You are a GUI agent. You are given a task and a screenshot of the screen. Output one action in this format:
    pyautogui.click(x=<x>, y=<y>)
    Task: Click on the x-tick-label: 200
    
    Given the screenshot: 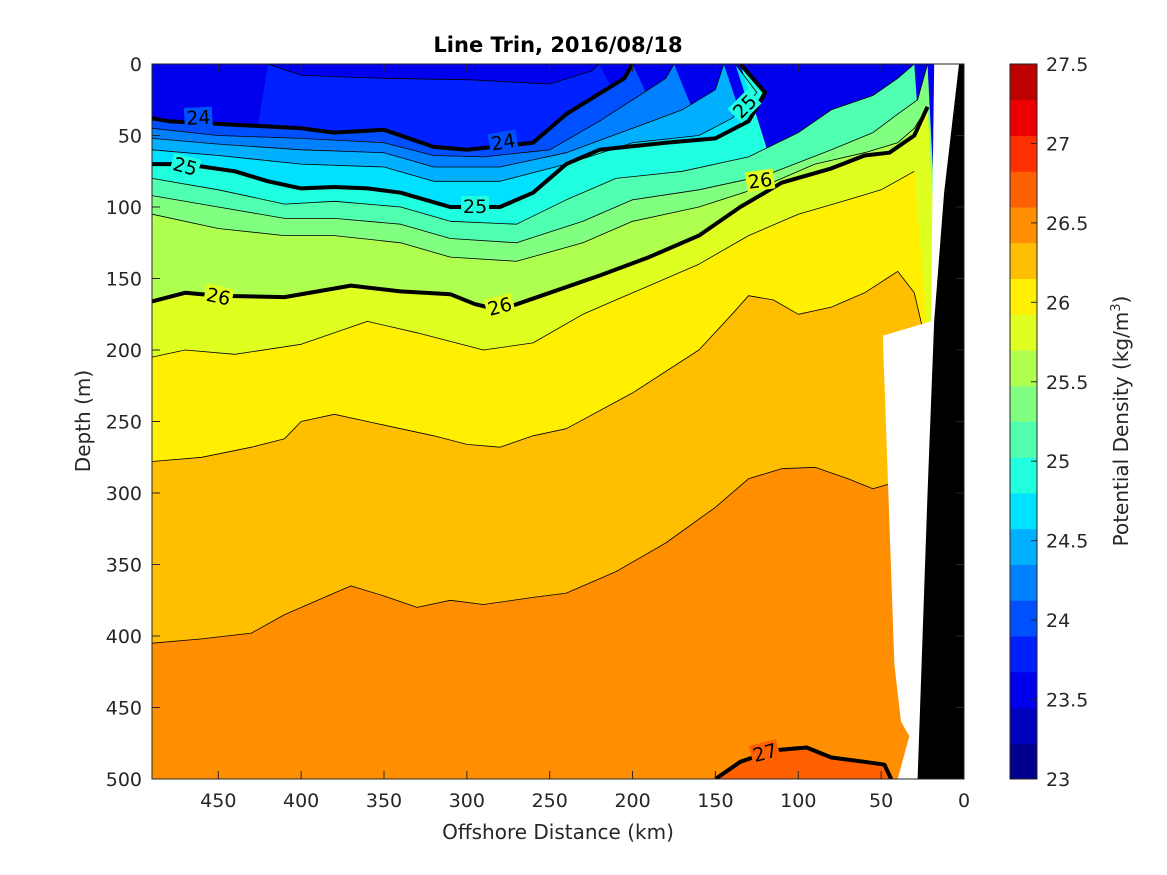 What is the action you would take?
    pyautogui.click(x=632, y=801)
    